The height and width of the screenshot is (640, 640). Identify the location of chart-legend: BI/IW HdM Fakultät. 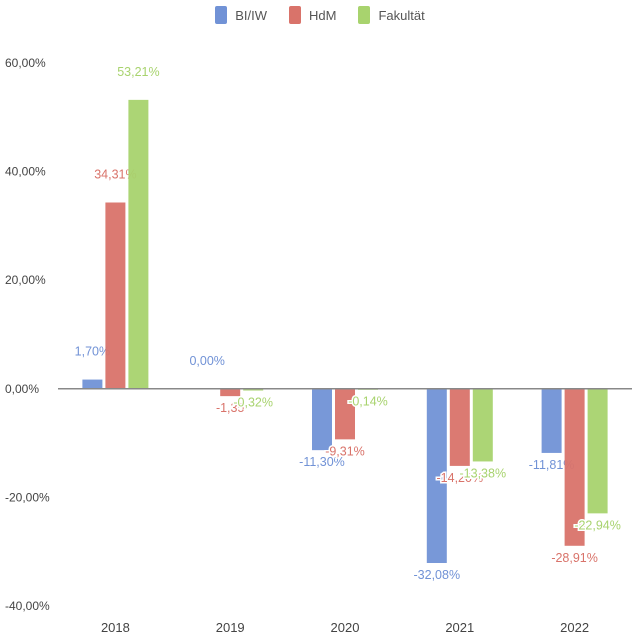
(320, 15).